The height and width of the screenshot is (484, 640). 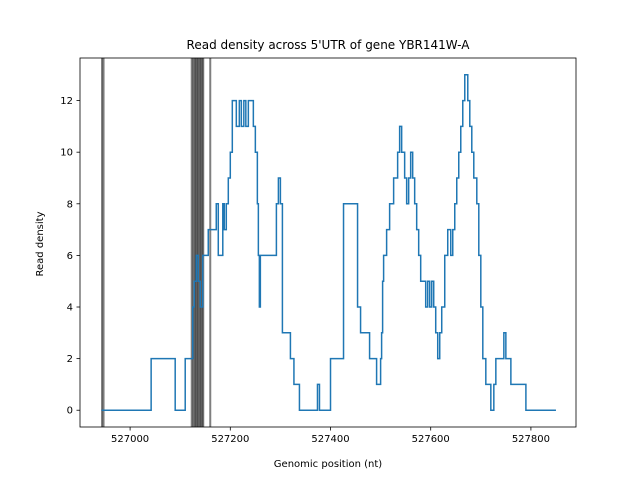 I want to click on x-tick-label: 527600, so click(x=431, y=439).